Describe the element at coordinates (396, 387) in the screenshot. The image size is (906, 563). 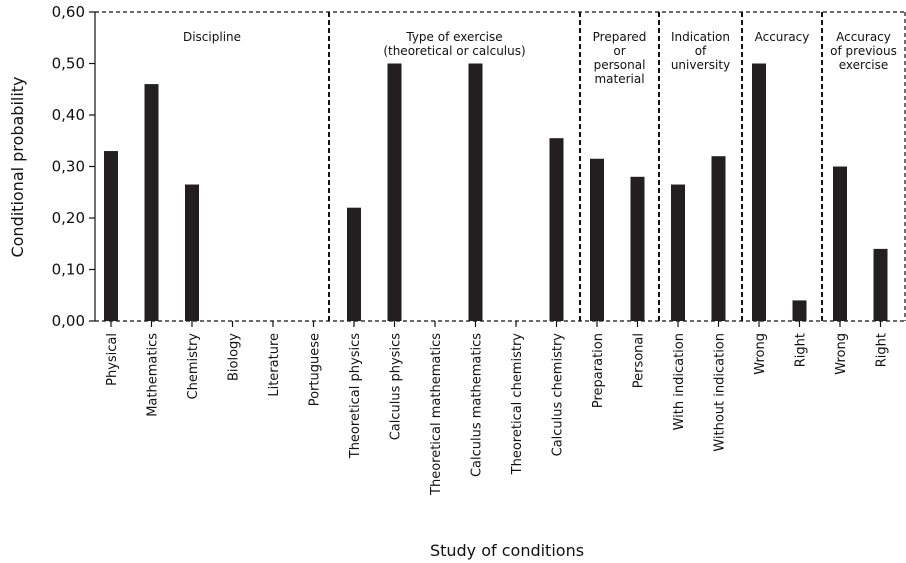
I see `x-tick-label: Calculus physics` at that location.